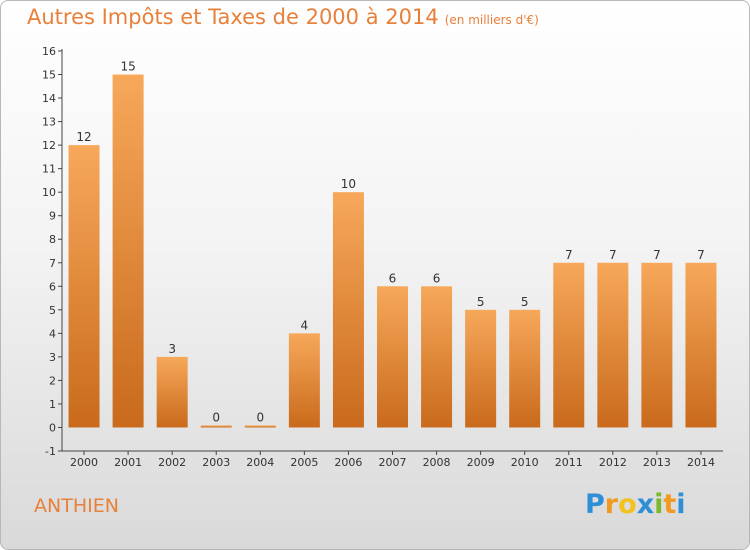  What do you see at coordinates (49, 98) in the screenshot?
I see `y-tick-label: 14` at bounding box center [49, 98].